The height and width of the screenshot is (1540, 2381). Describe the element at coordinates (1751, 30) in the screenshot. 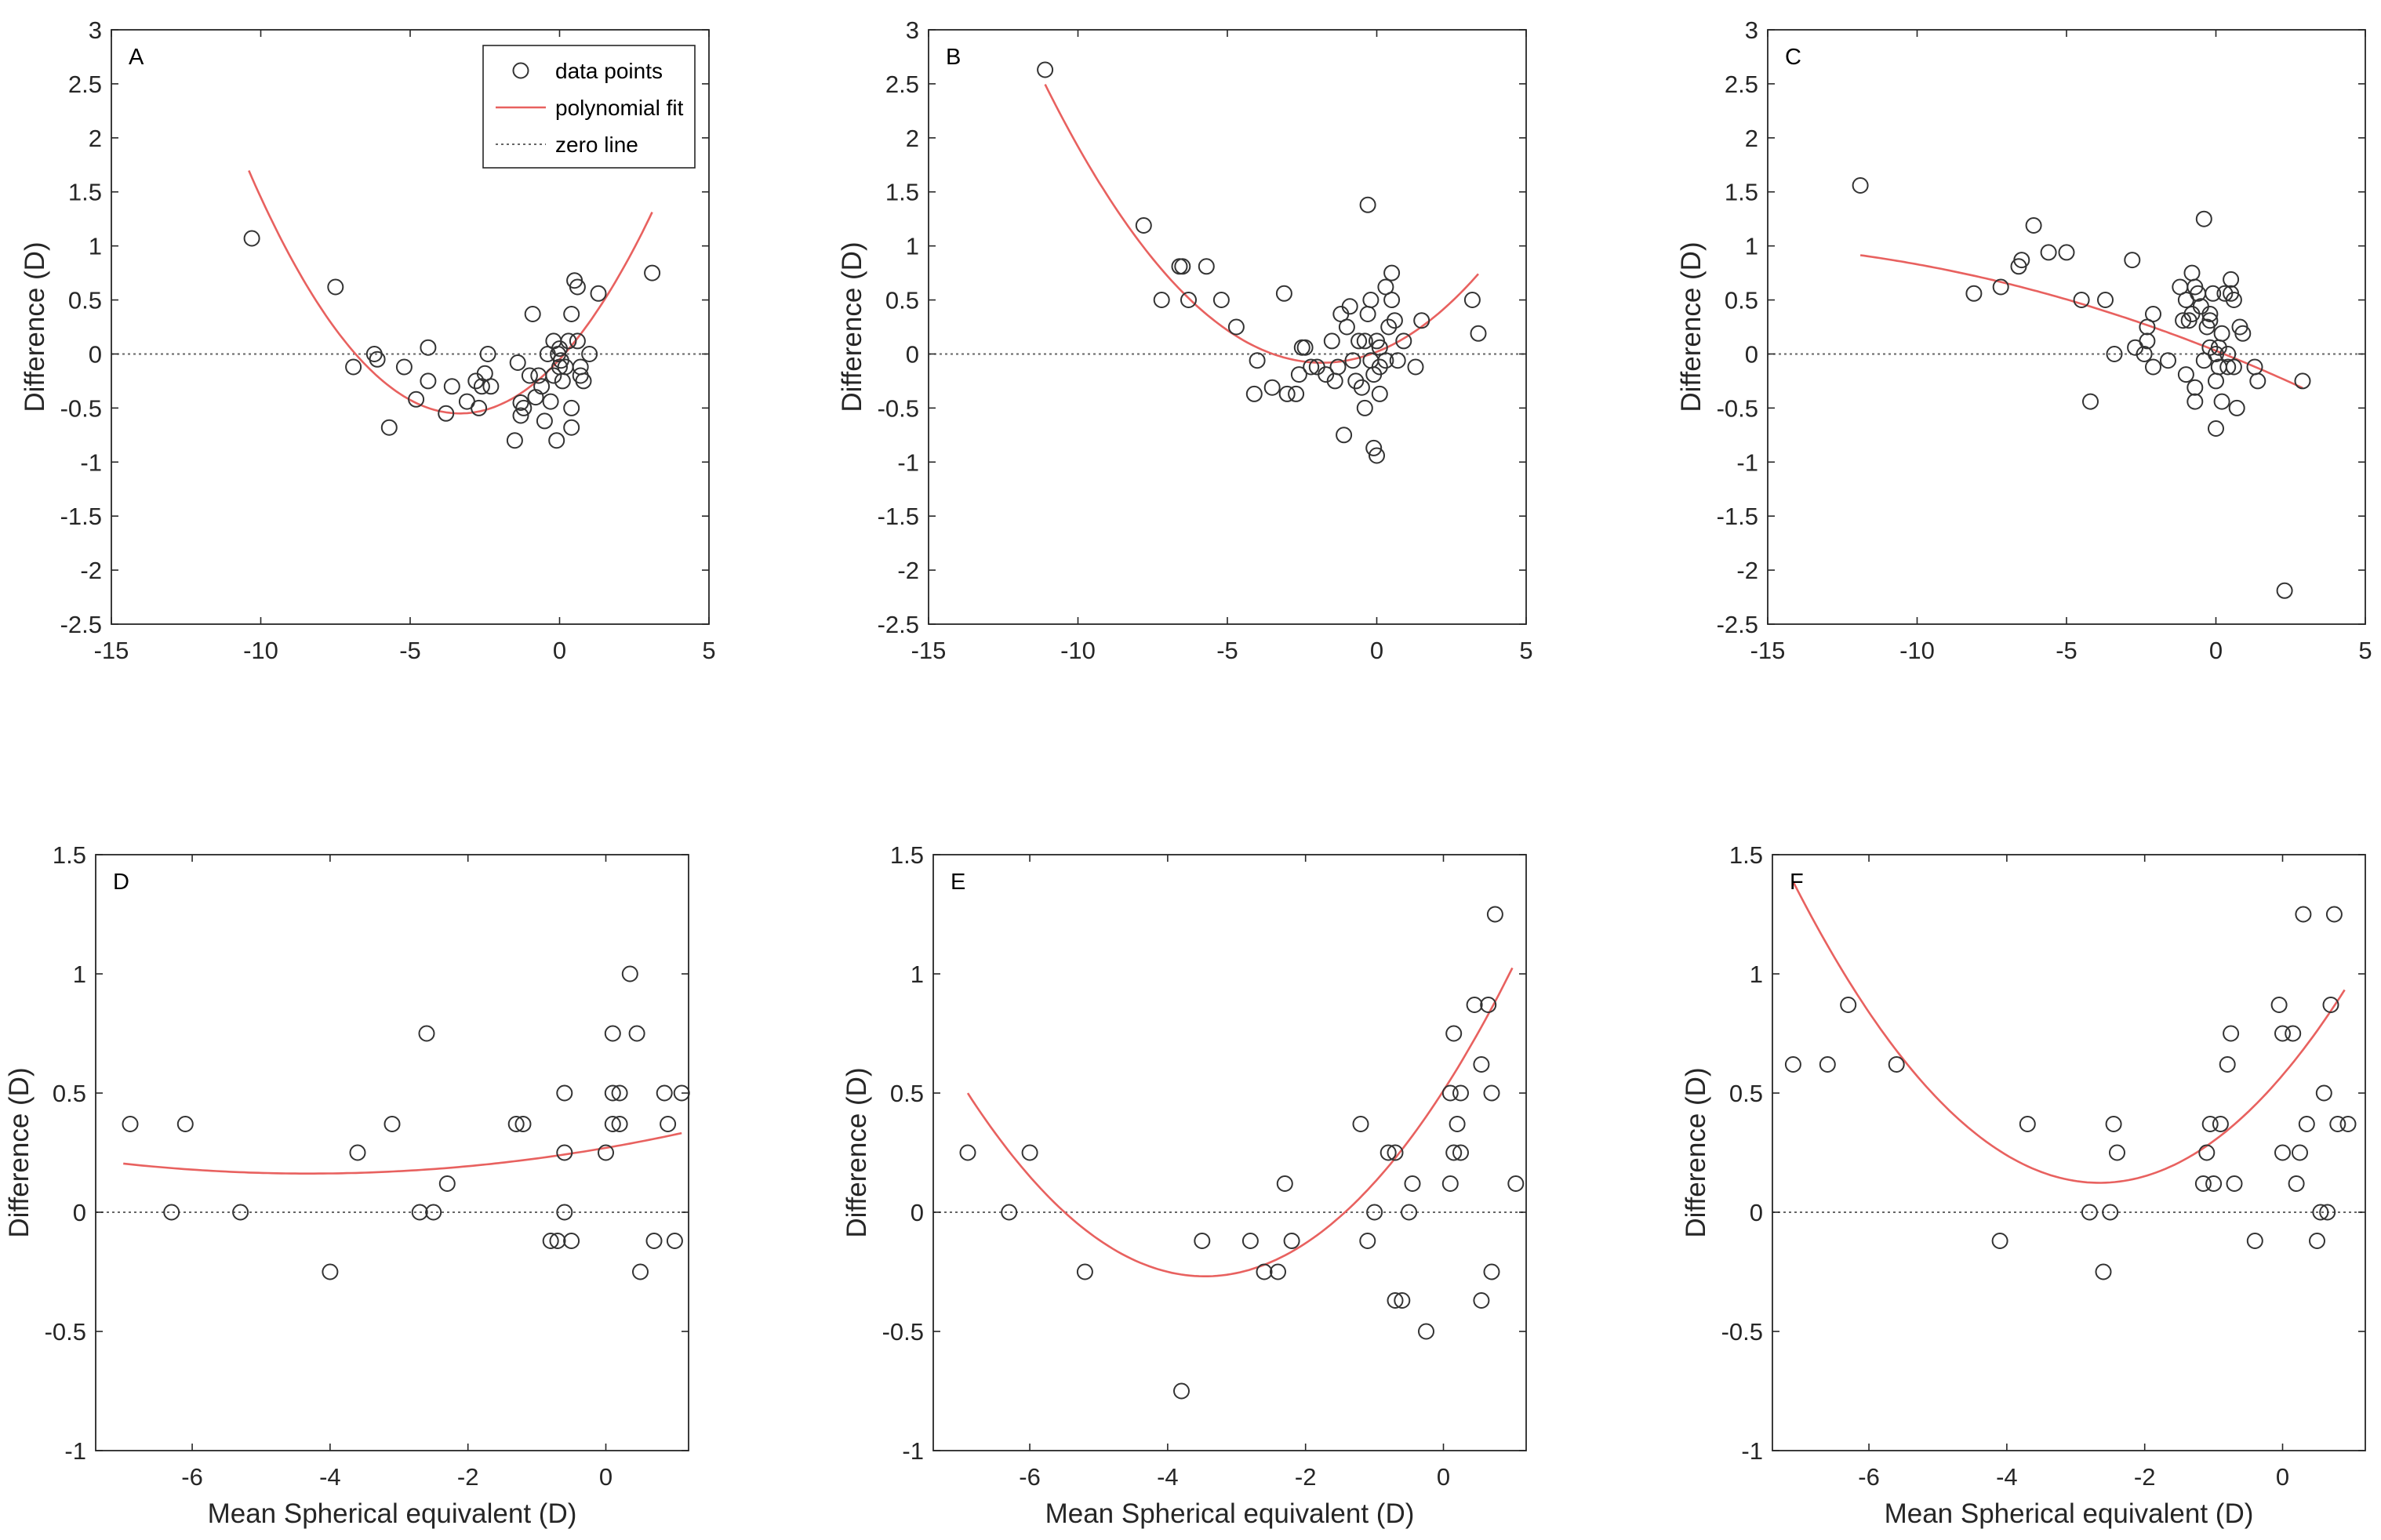

I see `y-tick-label: 3` at that location.